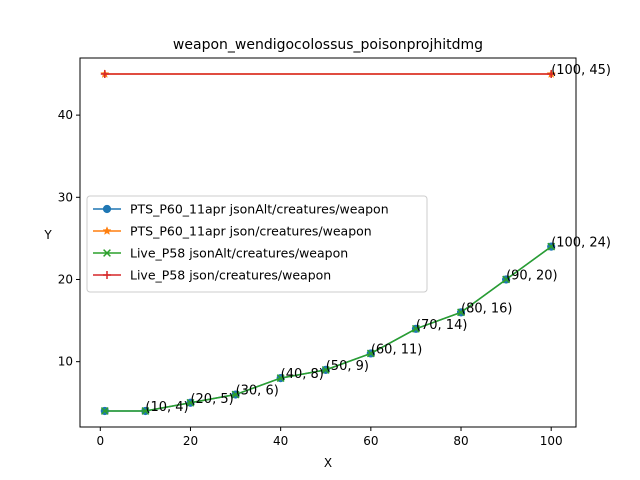 The width and height of the screenshot is (640, 480). I want to click on legend-label: Live_P58 json/creatures/weapon, so click(230, 275).